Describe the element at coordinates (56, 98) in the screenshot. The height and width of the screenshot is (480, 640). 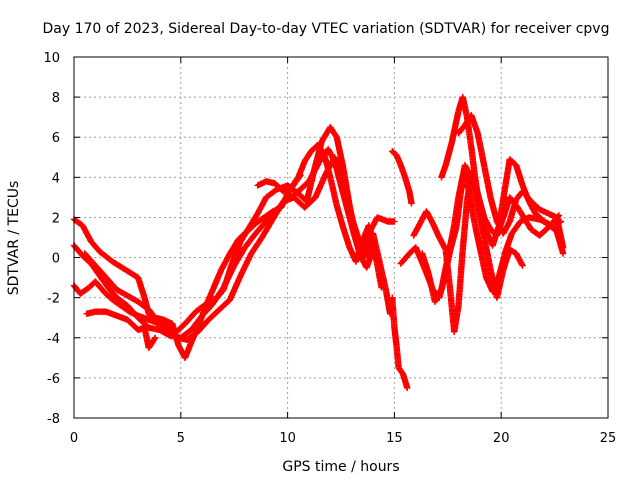
I see `y-tick-label: 8` at that location.